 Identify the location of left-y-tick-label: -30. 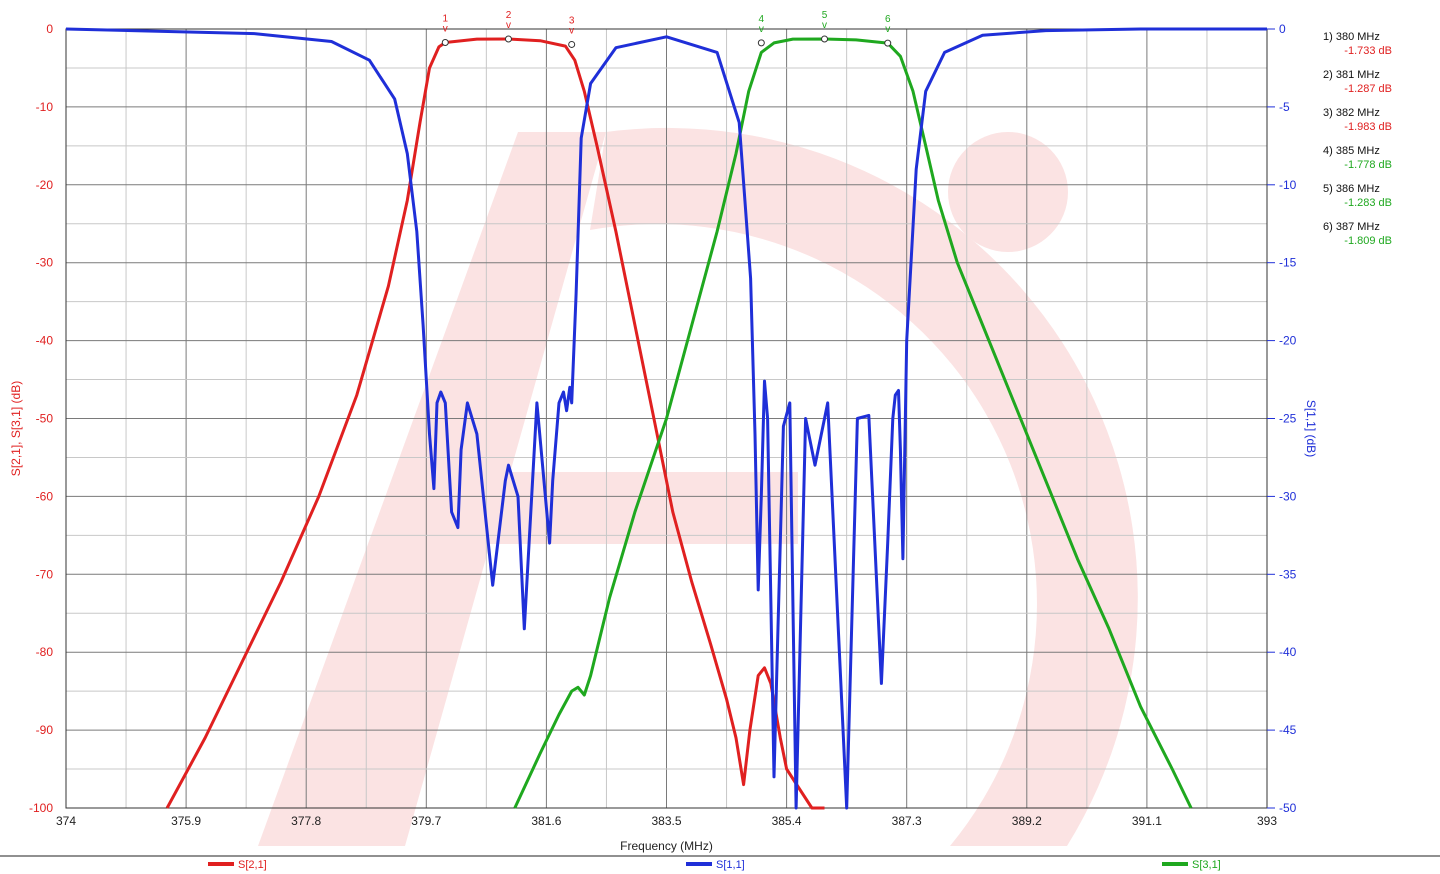
(45, 263).